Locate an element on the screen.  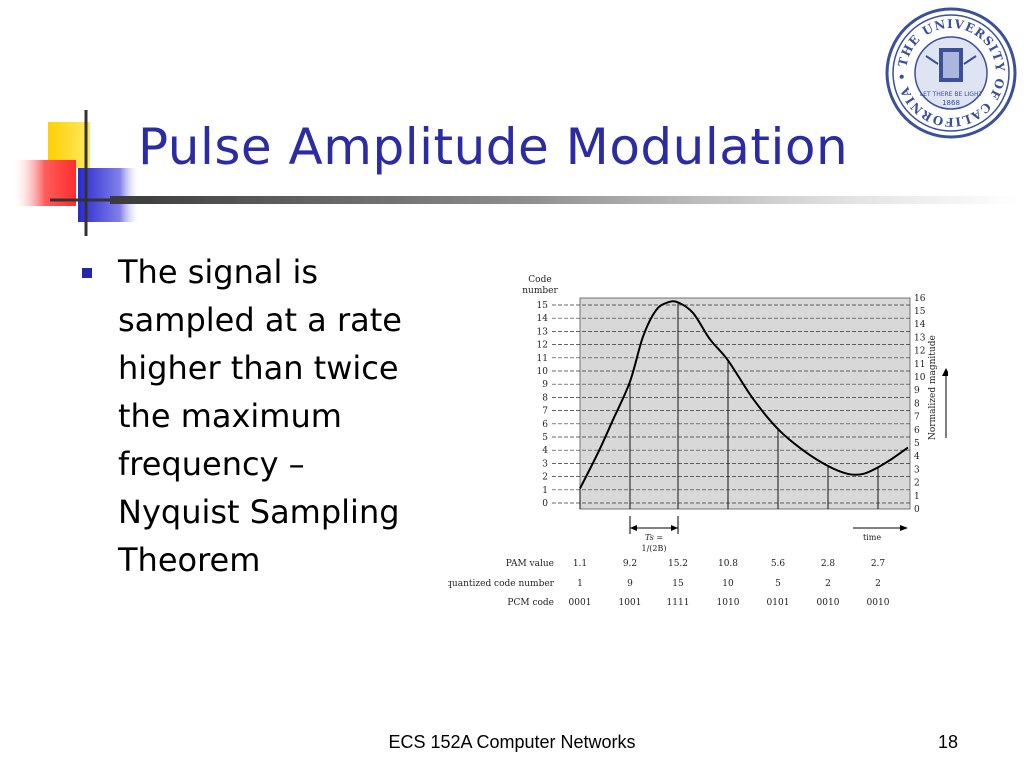
left-tick-label: 4 is located at coordinates (545, 451).